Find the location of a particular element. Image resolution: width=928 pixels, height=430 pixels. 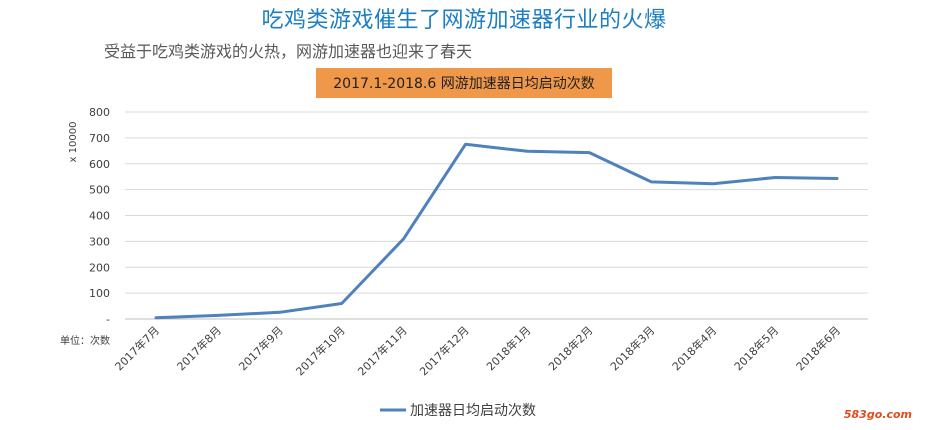

y-tick-label: 300 is located at coordinates (99, 241).